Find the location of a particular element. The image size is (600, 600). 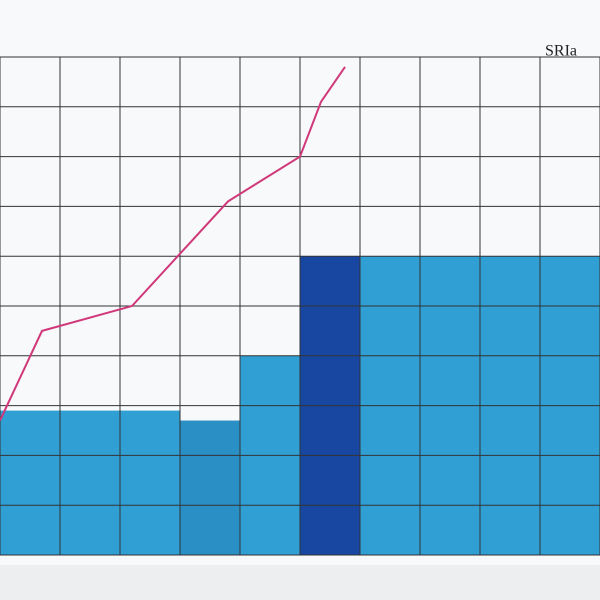

annotation: SRIa is located at coordinates (561, 51).